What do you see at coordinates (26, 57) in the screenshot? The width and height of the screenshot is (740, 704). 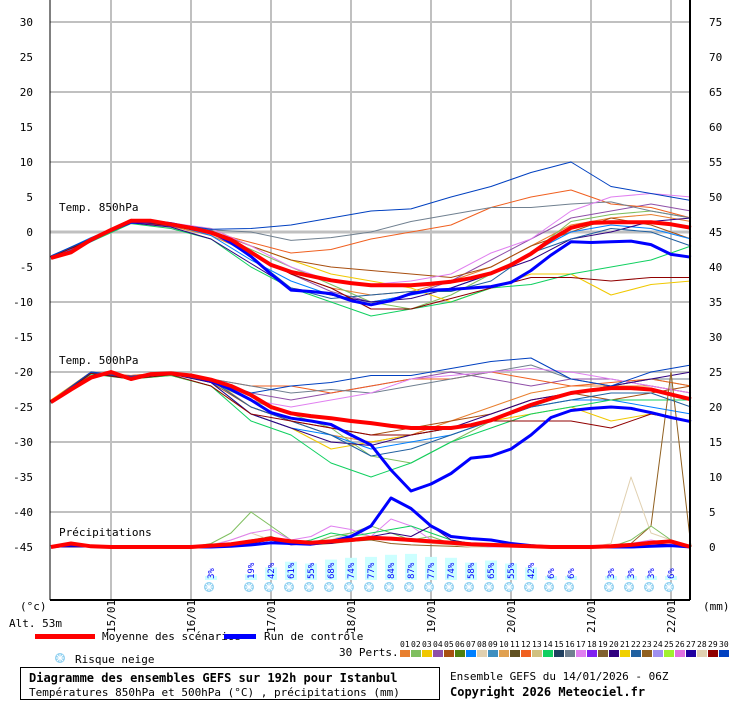 I see `left-tick-label: 25` at bounding box center [26, 57].